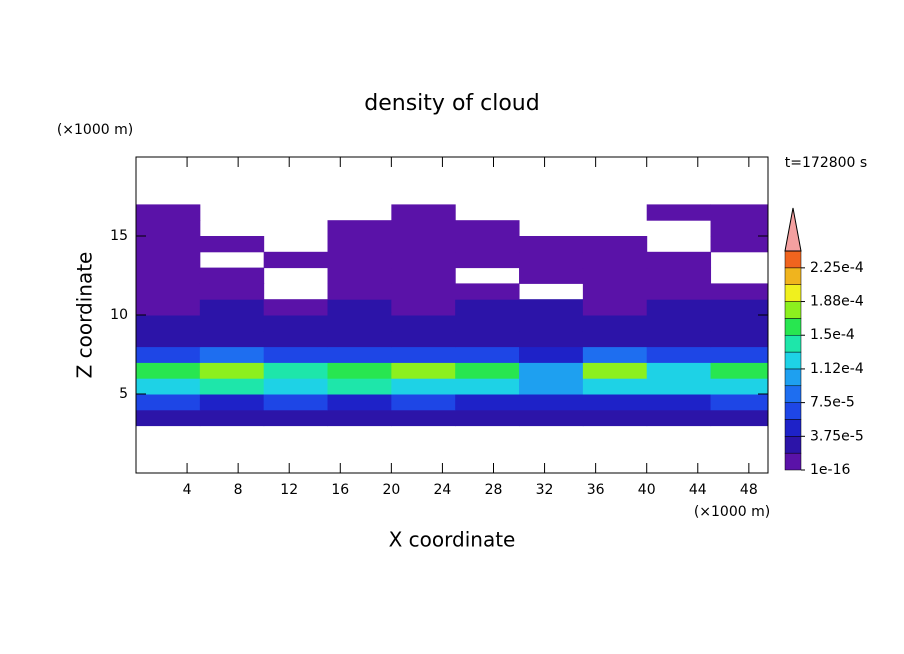 The height and width of the screenshot is (654, 904). Describe the element at coordinates (238, 490) in the screenshot. I see `x-tick-label: 8` at that location.